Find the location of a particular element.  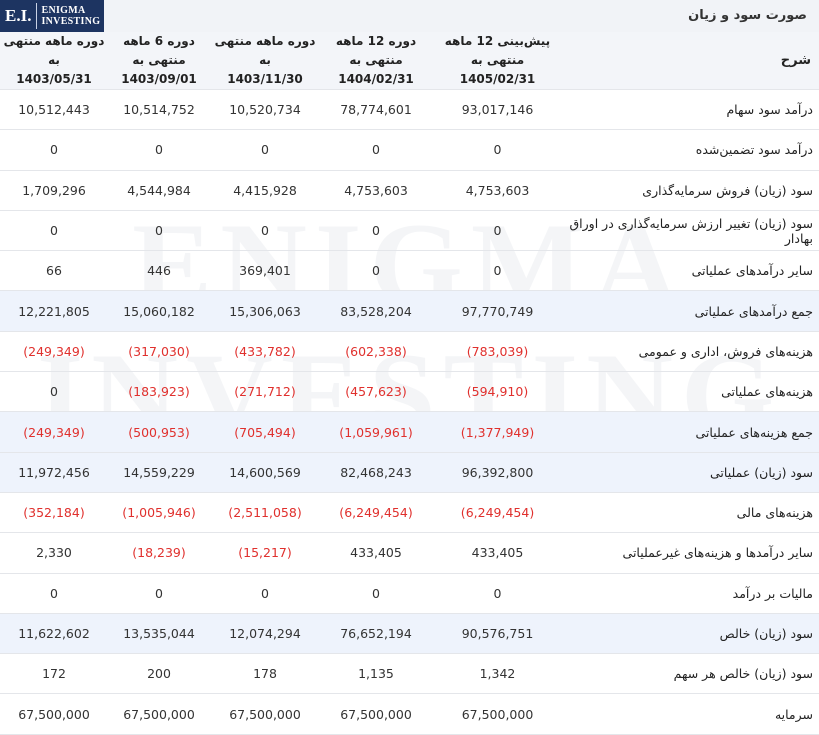

cell-value: 83,528,204 is located at coordinates (376, 311).